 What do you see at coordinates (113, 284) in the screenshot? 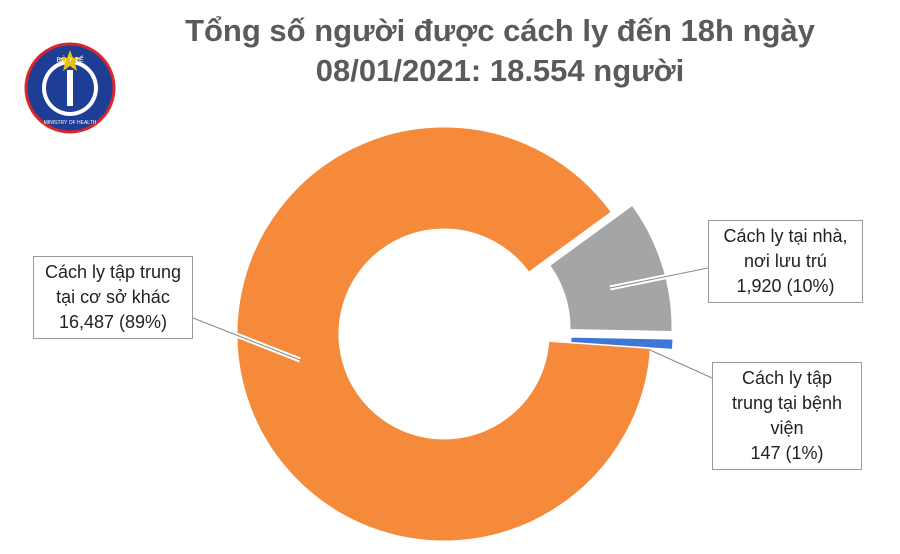
I see `category-label: Cách ly tập trung tại cơ sở khác` at bounding box center [113, 284].